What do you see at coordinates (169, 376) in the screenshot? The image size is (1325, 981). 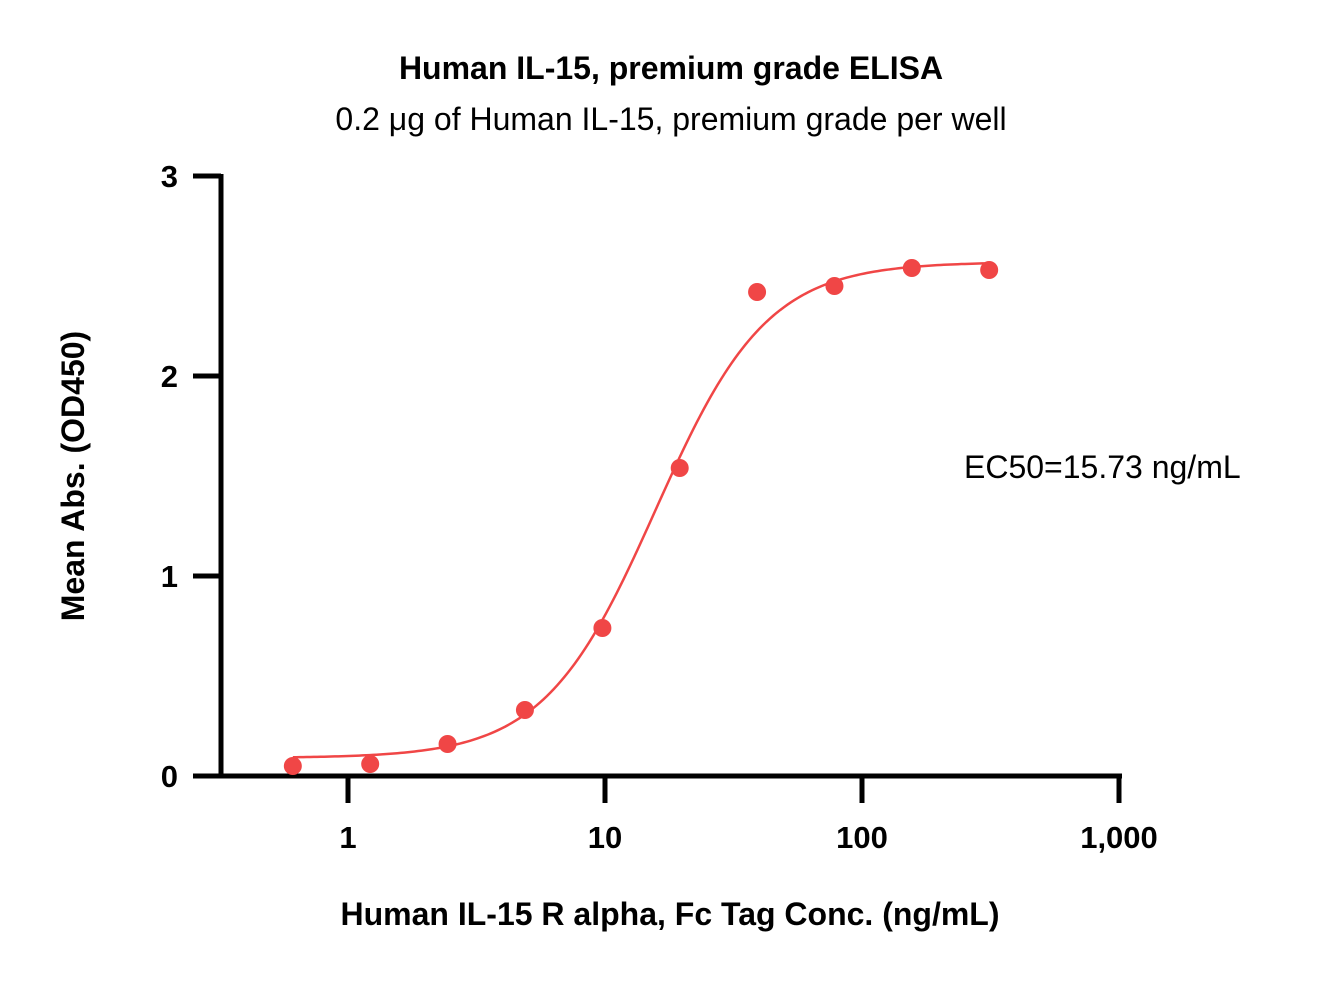 I see `y-tick-label: 2` at bounding box center [169, 376].